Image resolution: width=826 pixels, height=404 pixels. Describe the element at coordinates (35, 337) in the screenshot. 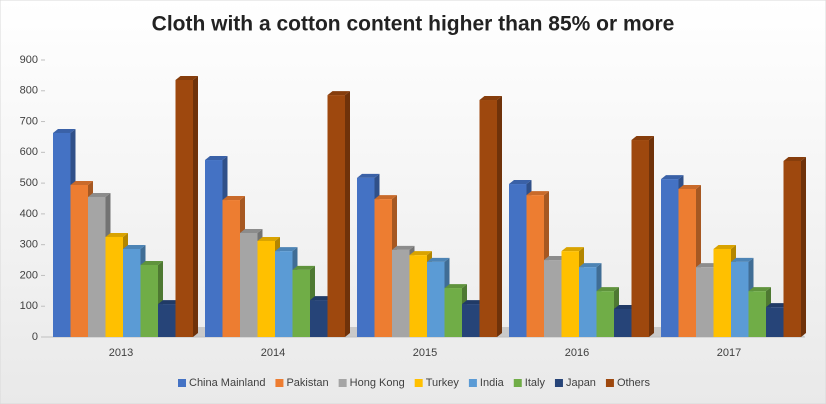

I see `y-tick-label: 0` at that location.